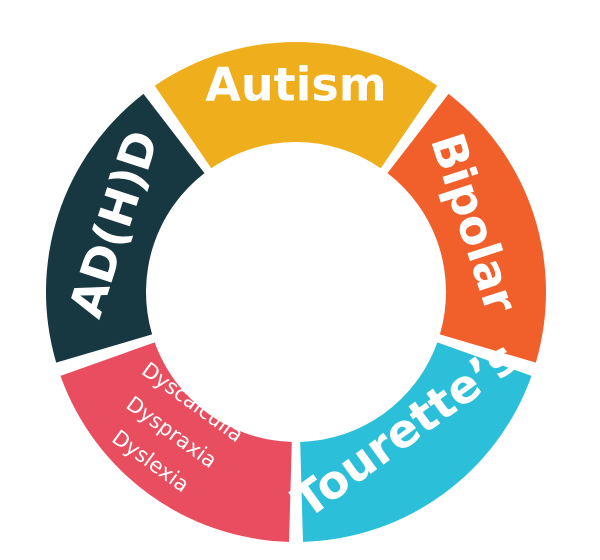 The image size is (600, 560). I want to click on segment-autism, so click(296, 105).